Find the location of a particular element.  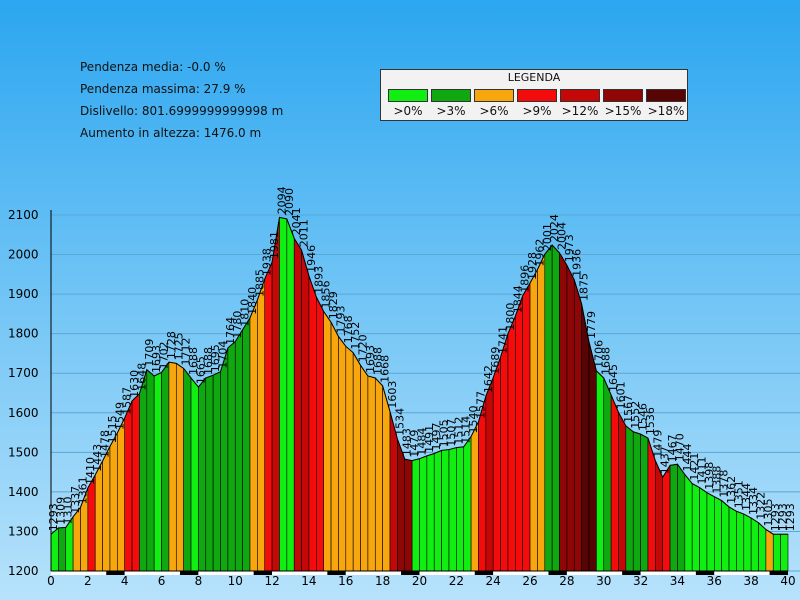

elevation-label: 1411 is located at coordinates (702, 471).